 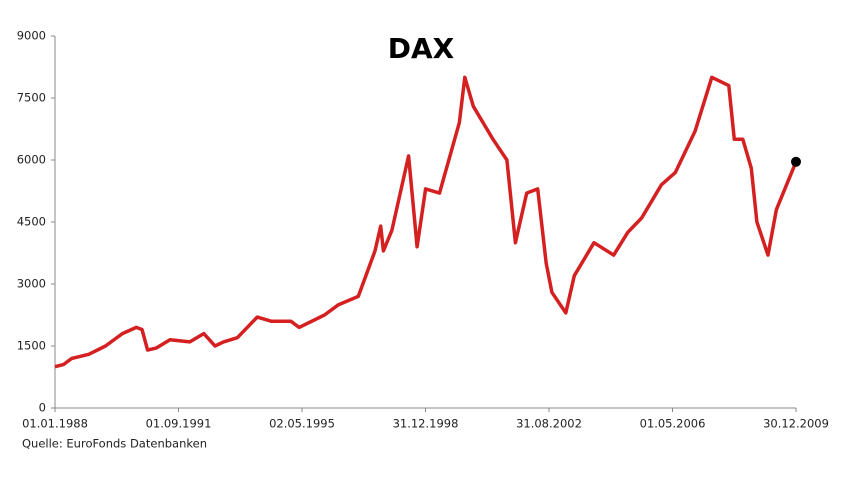 I want to click on y-tick-label: 1500, so click(x=31, y=346).